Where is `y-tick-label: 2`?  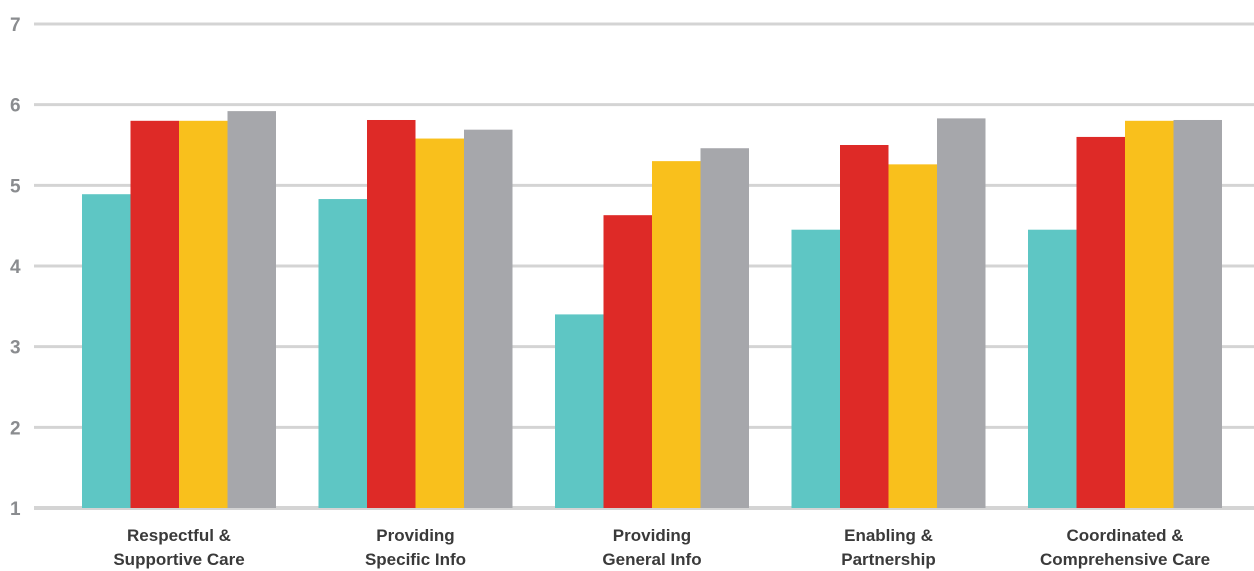
y-tick-label: 2 is located at coordinates (15, 428).